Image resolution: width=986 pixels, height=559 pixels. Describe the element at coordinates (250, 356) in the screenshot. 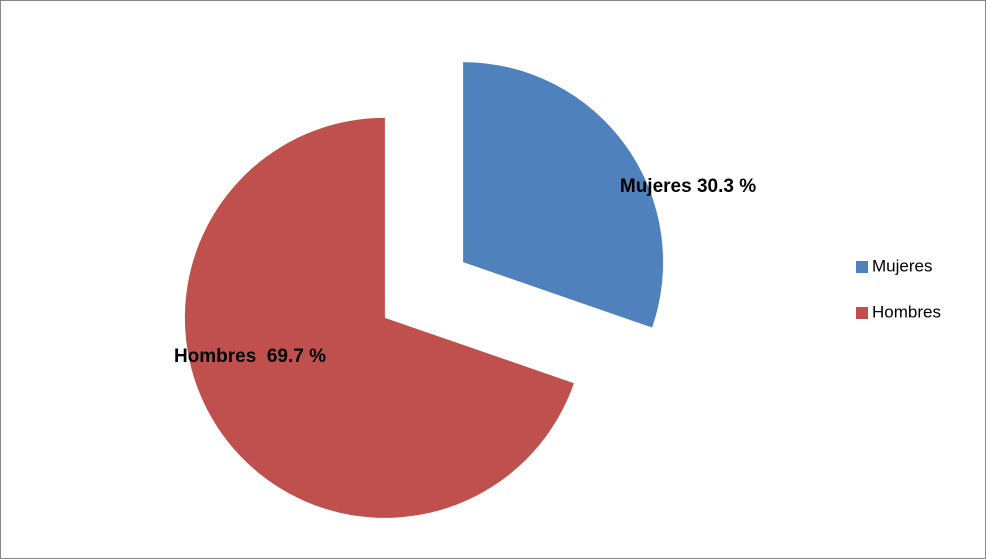

I see `data-label: Hombres 69.7 %` at that location.